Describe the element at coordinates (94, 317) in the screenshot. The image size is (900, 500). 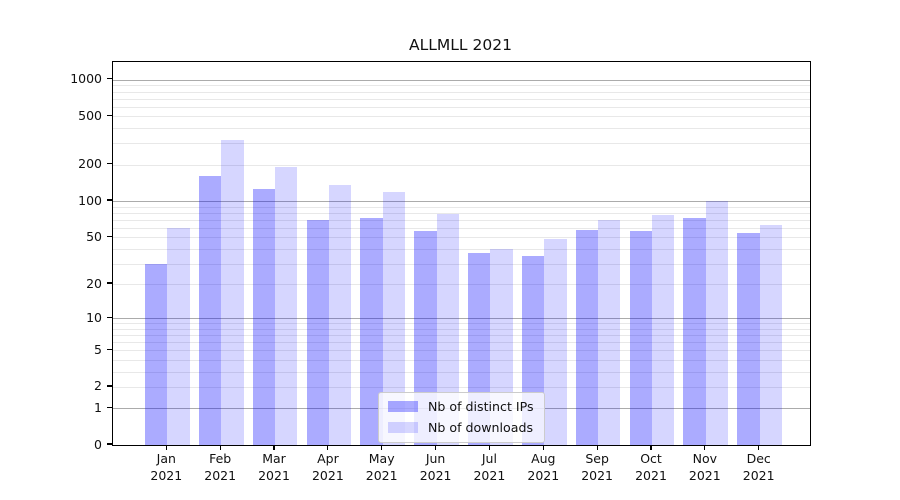
I see `y-tick-label: 10` at that location.